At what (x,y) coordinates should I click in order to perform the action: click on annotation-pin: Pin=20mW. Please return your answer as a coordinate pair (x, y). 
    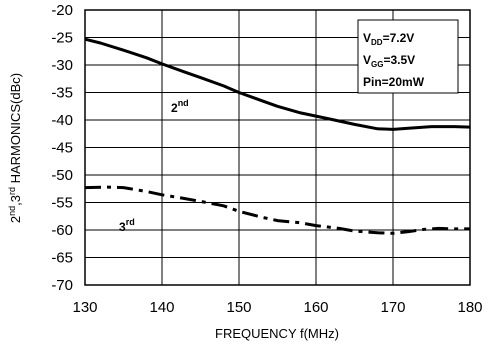
    Looking at the image, I should click on (394, 82).